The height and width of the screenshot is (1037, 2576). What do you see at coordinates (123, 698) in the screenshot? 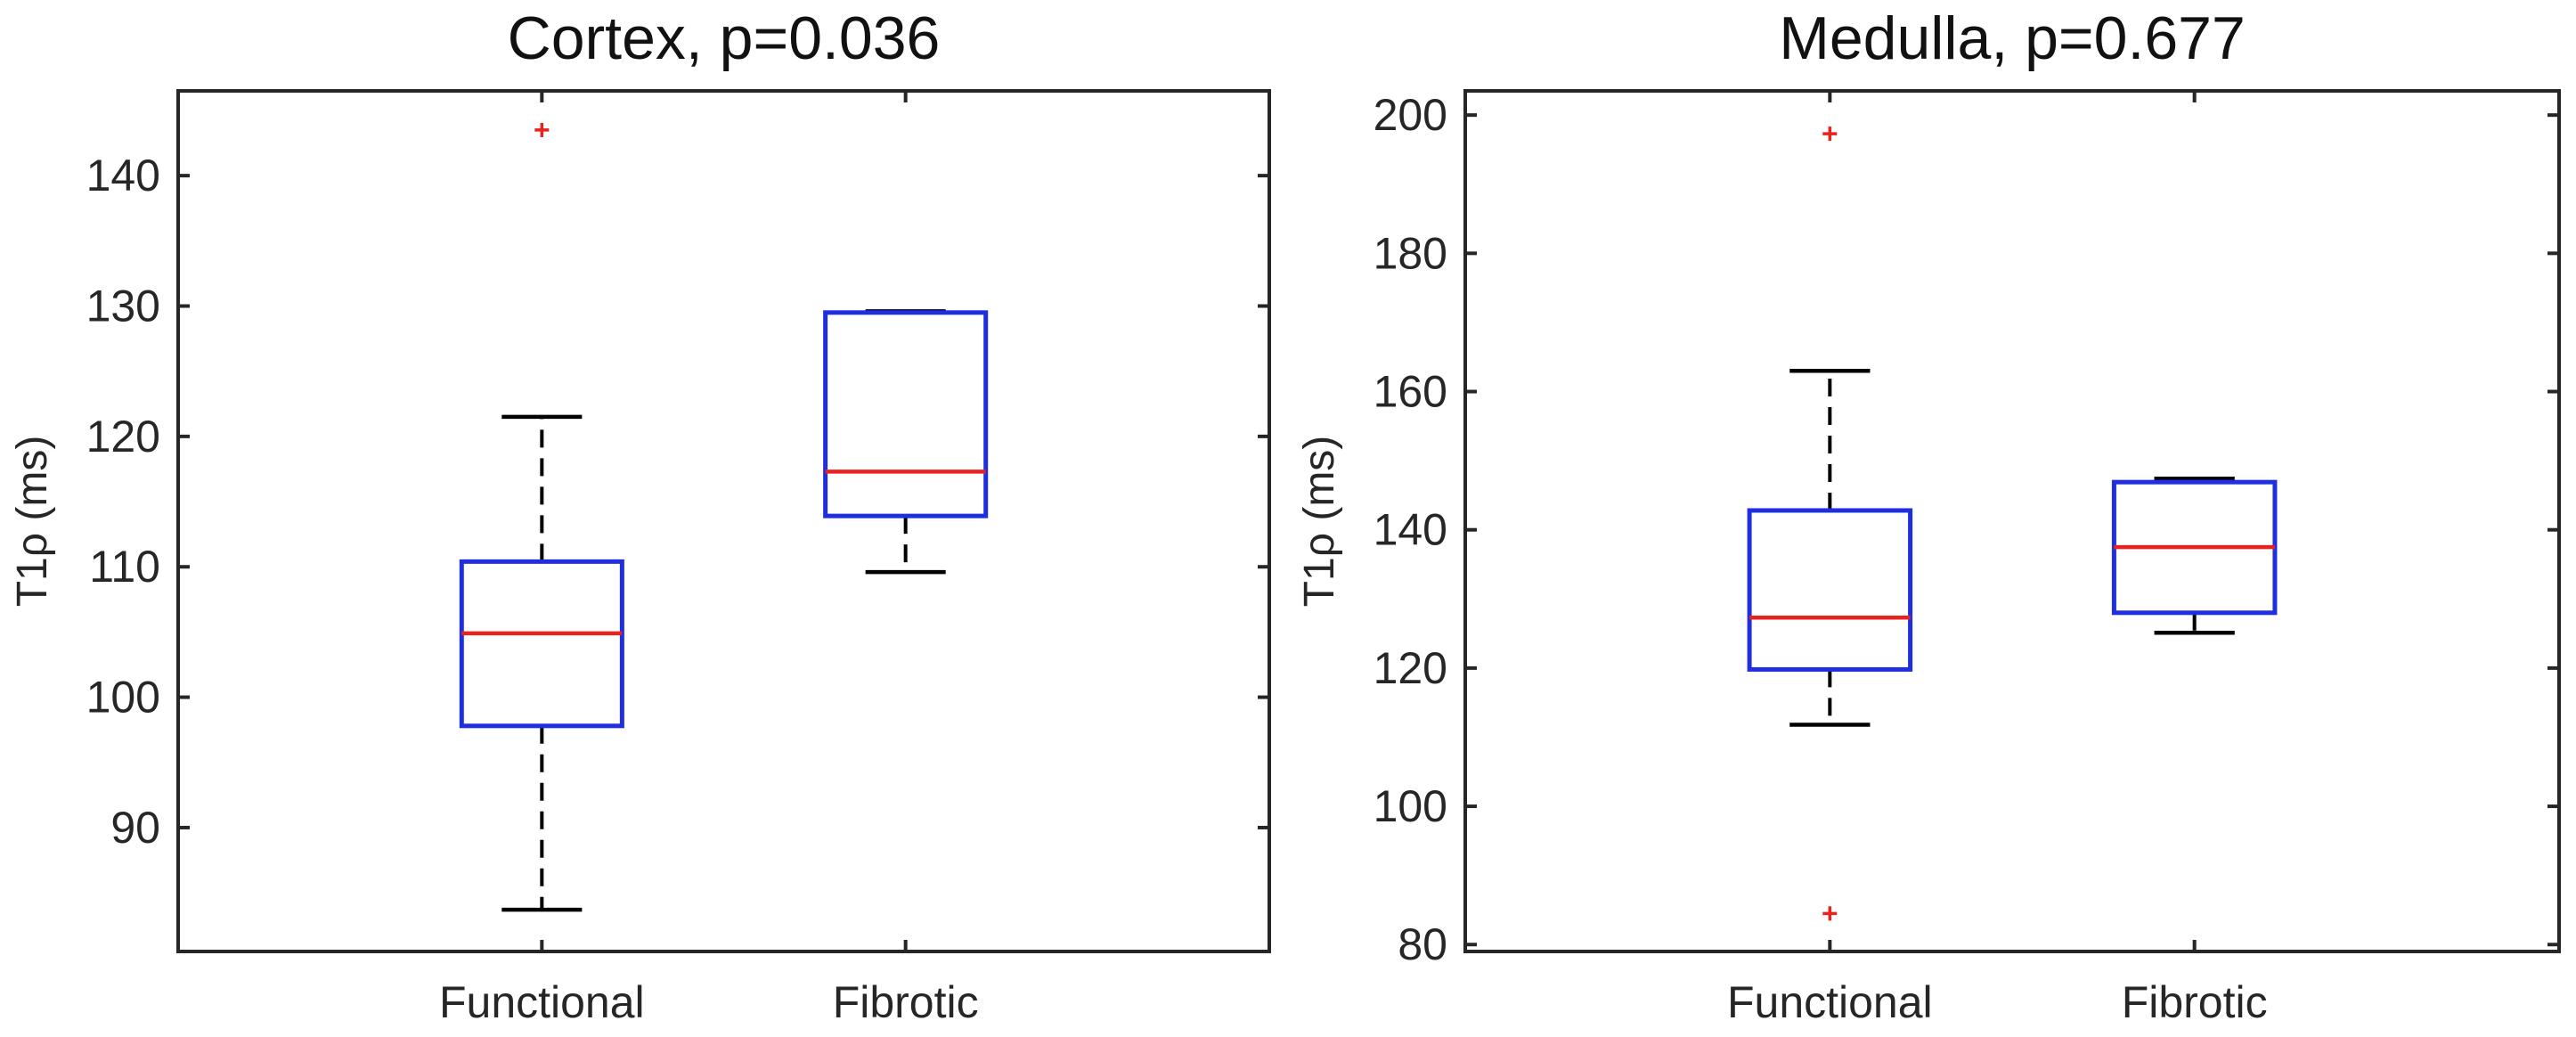
I see `cortex-y-tick-label: 100` at bounding box center [123, 698].